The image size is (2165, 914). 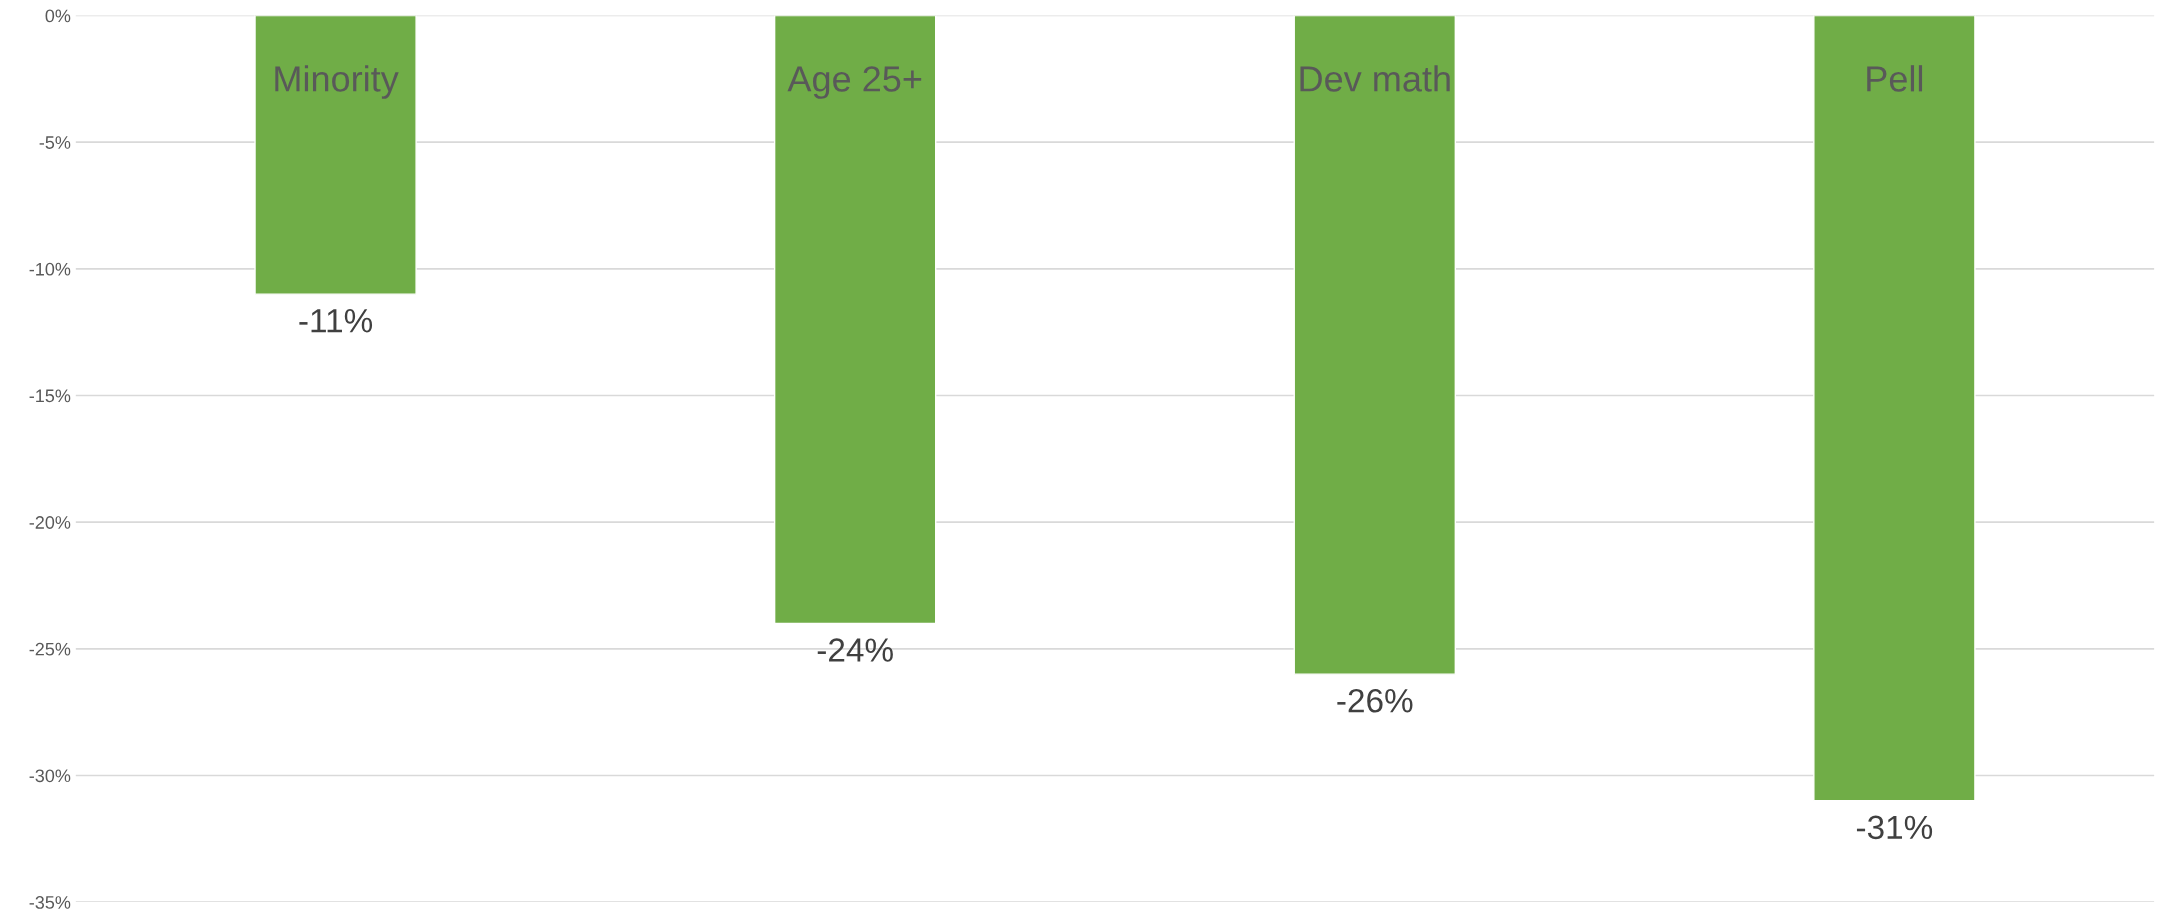 What do you see at coordinates (50, 902) in the screenshot?
I see `y-tick-label: -35%` at bounding box center [50, 902].